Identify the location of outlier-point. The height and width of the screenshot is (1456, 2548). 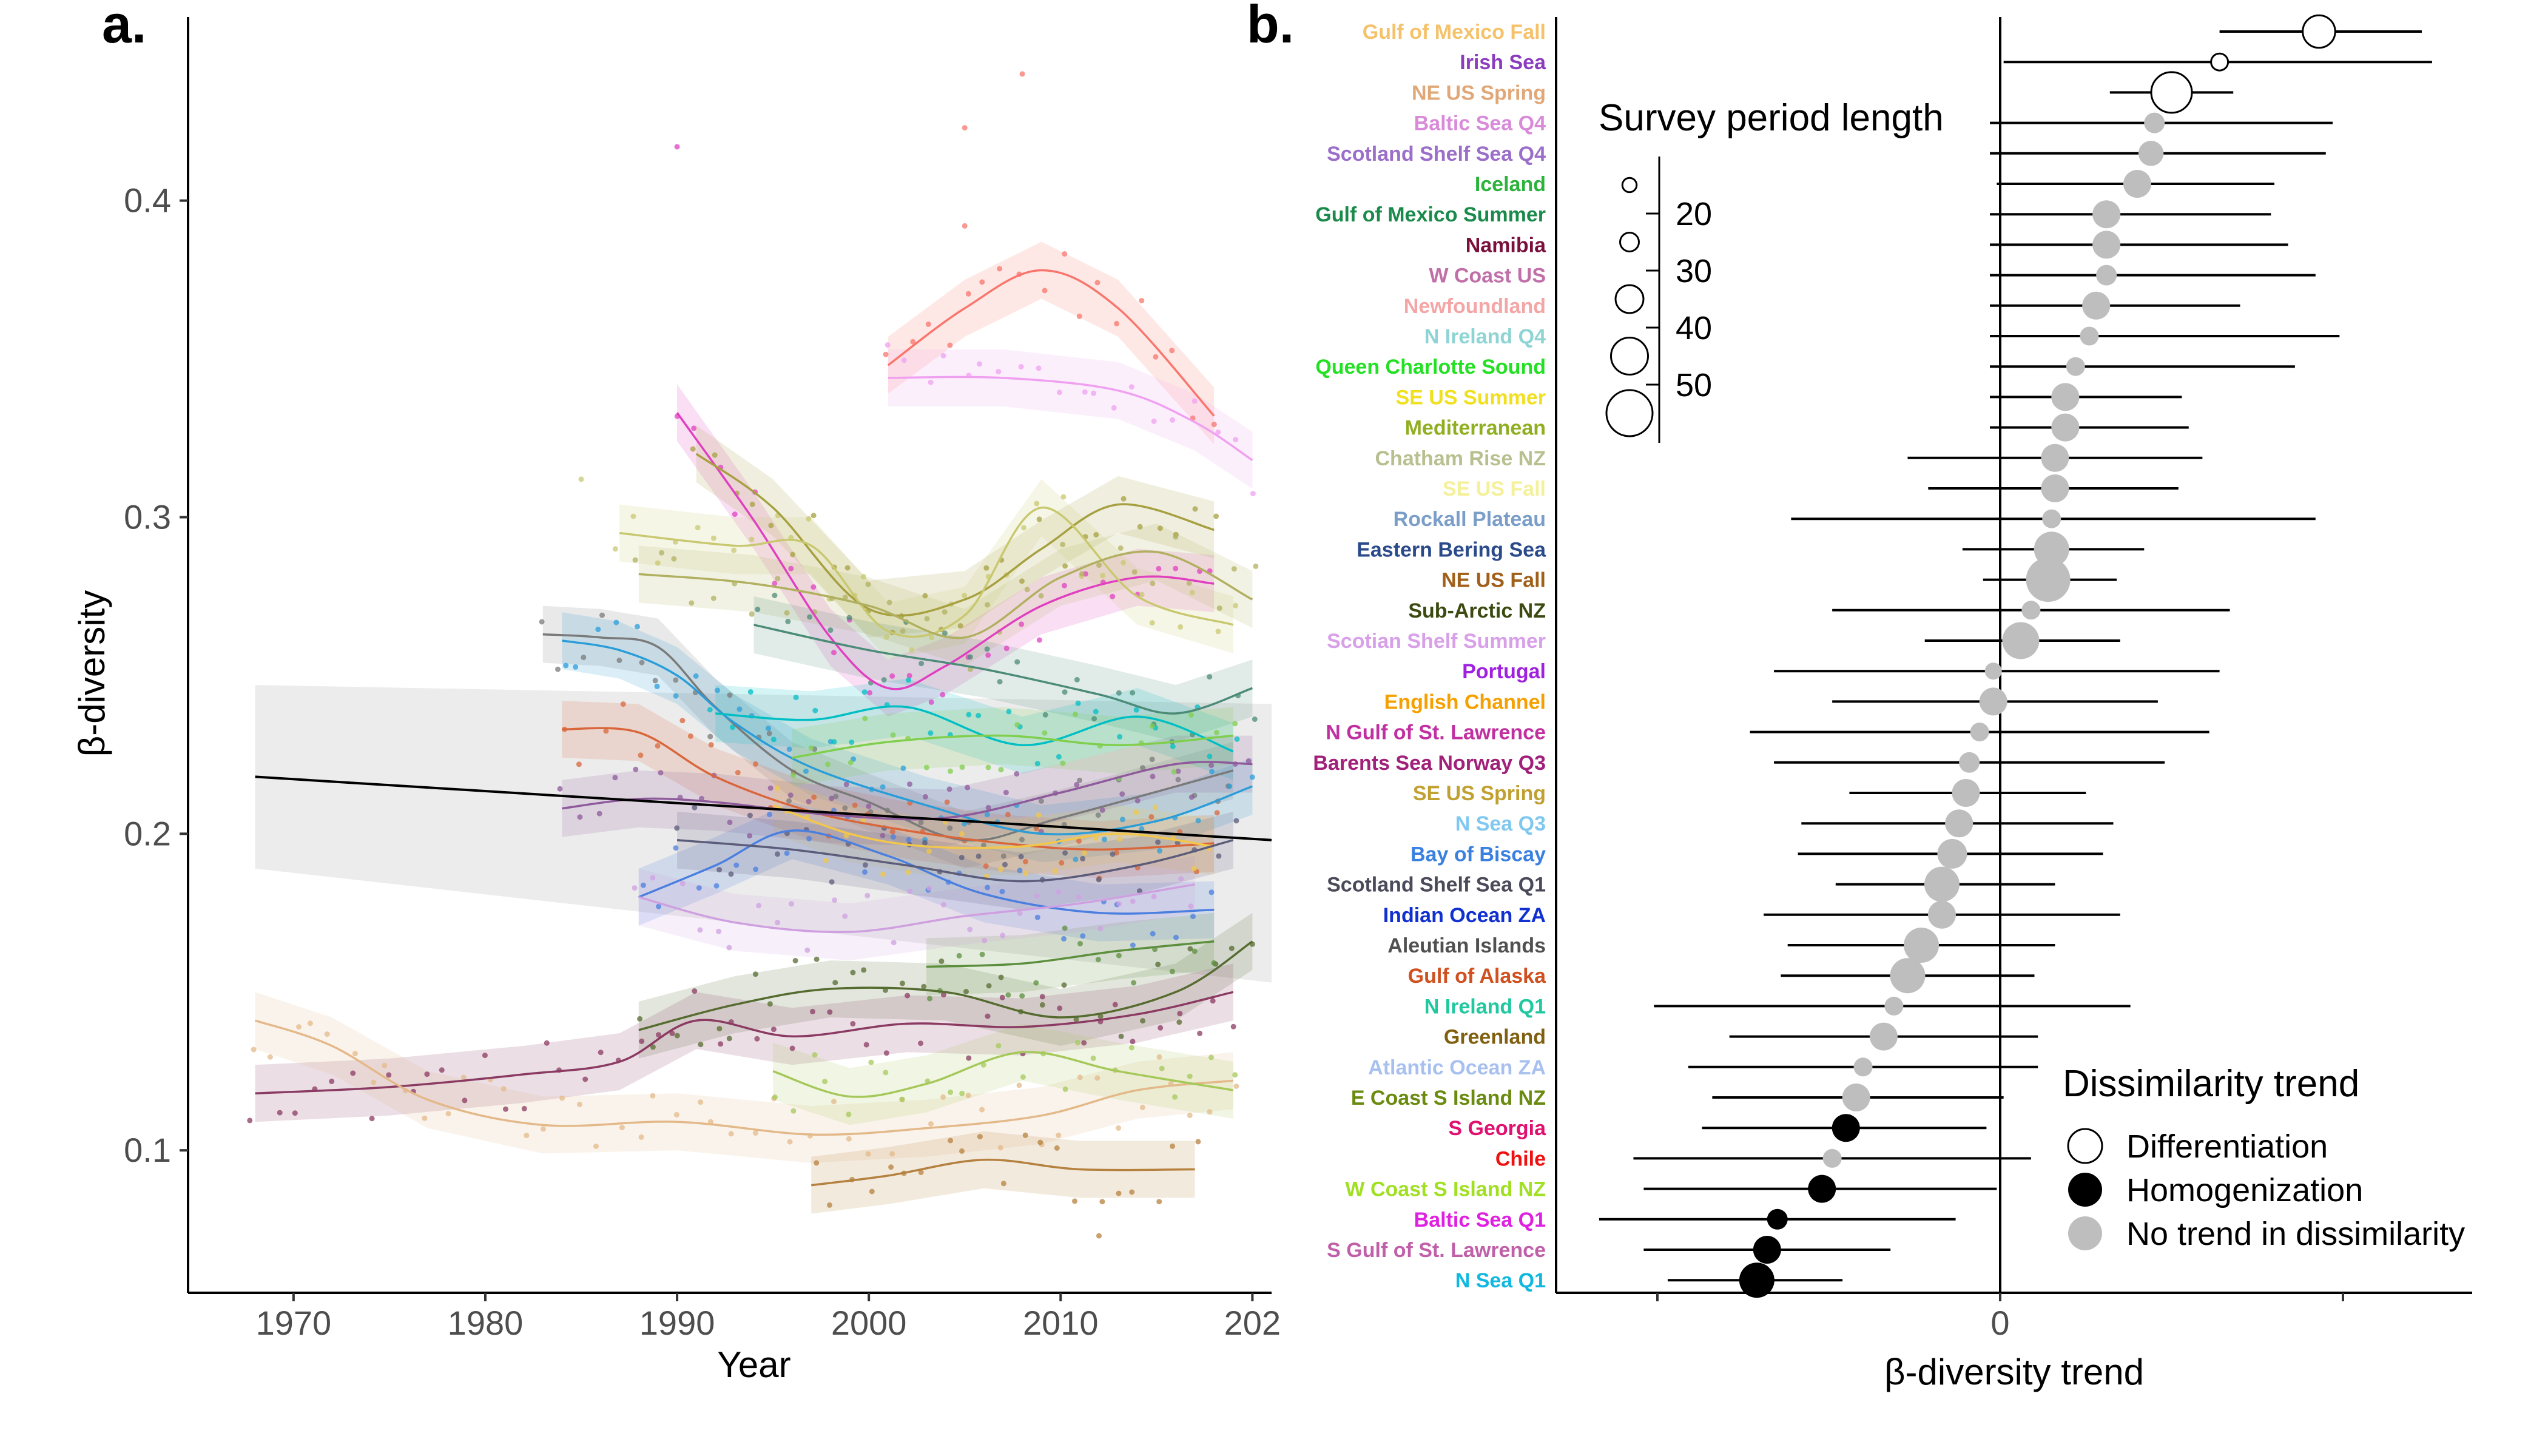
(1022, 74).